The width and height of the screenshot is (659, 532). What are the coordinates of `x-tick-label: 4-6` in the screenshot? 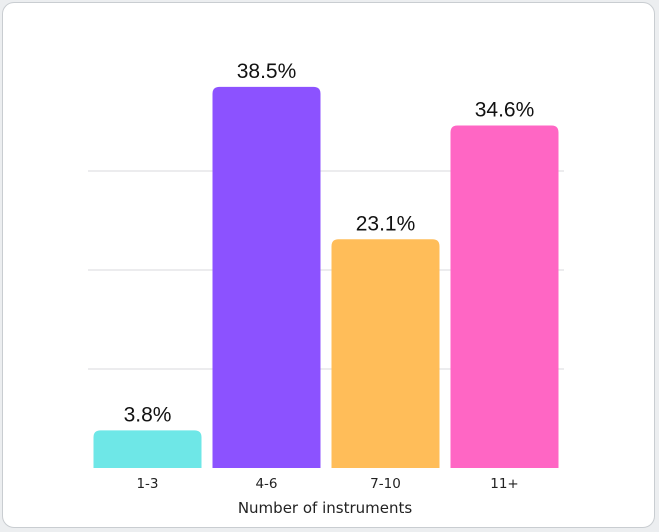 It's located at (266, 484).